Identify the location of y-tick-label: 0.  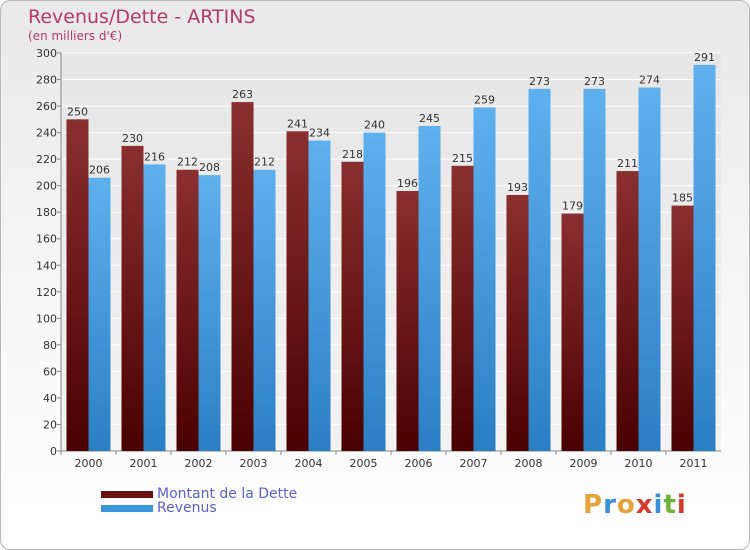
(53, 451).